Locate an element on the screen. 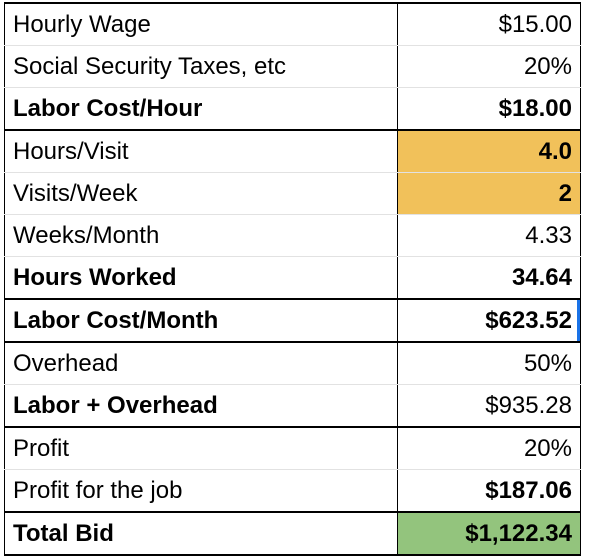  cell-label-profit: Profit is located at coordinates (201, 448).